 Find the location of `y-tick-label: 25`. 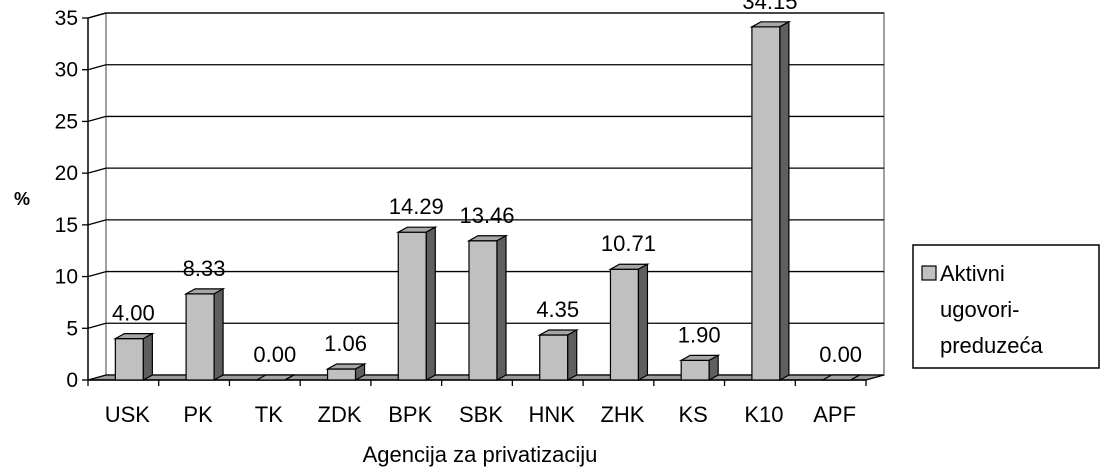

y-tick-label: 25 is located at coordinates (66, 121).